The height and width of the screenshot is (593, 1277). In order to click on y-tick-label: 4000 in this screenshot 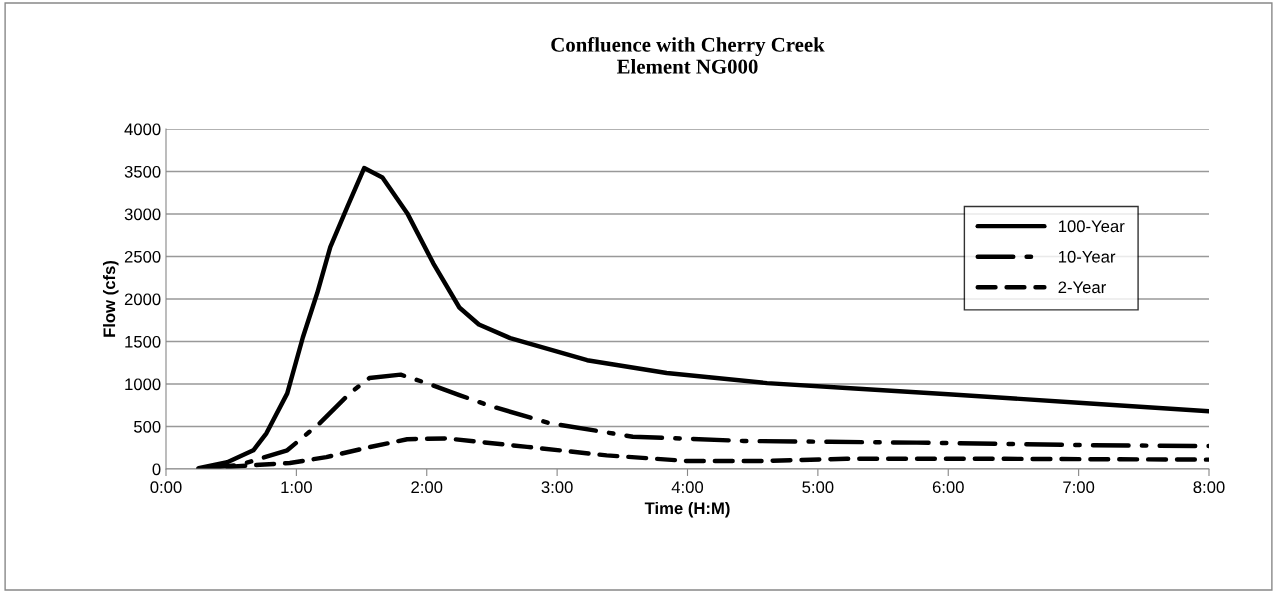, I will do `click(142, 129)`.